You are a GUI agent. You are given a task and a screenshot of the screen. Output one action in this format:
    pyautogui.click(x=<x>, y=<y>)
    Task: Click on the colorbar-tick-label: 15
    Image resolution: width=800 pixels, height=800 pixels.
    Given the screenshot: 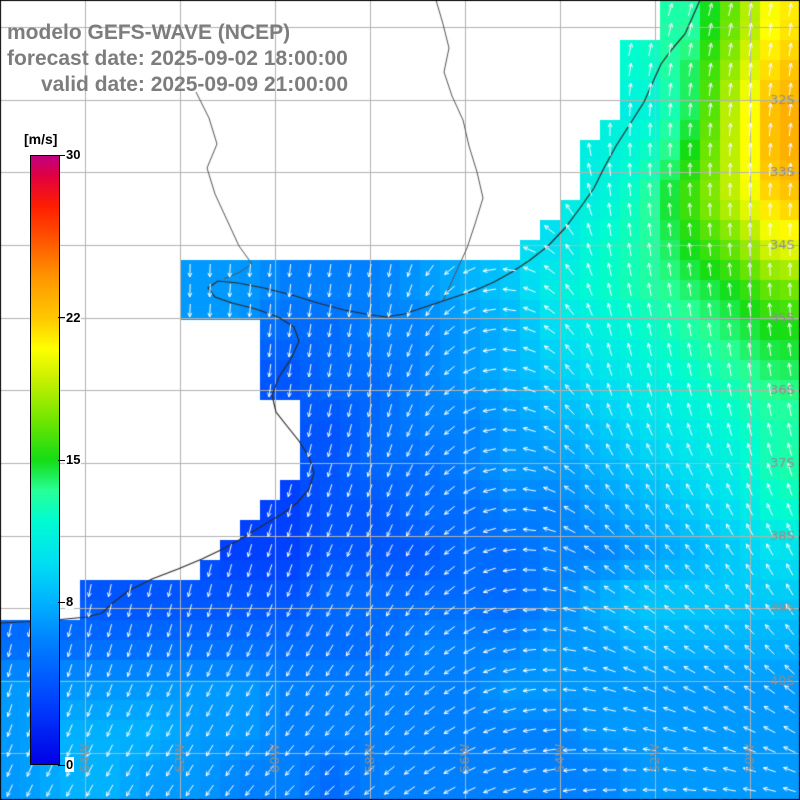 What is the action you would take?
    pyautogui.click(x=73, y=459)
    